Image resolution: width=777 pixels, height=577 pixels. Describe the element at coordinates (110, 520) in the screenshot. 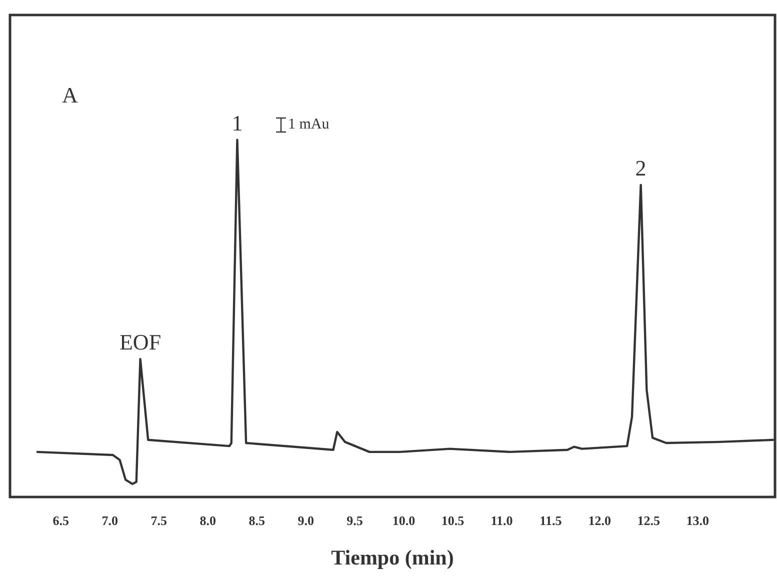

I see `x-tick-label: 7.0` at that location.